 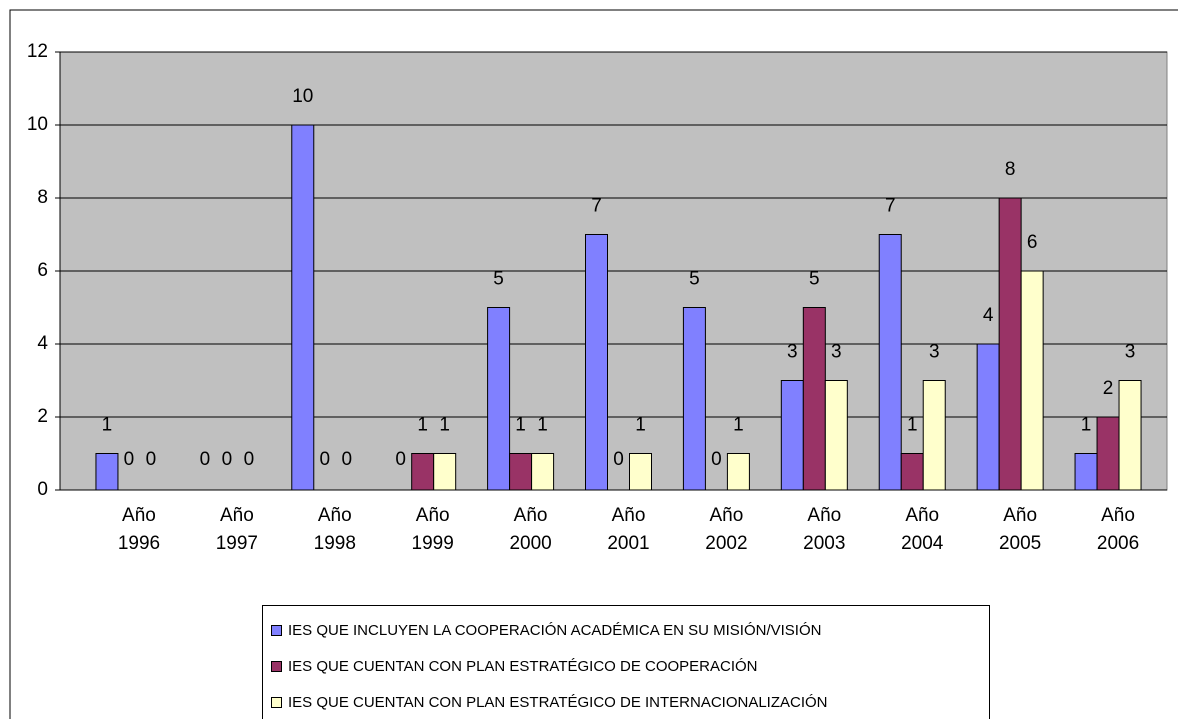 I want to click on x-tick-label: Año 2006, so click(x=1118, y=529).